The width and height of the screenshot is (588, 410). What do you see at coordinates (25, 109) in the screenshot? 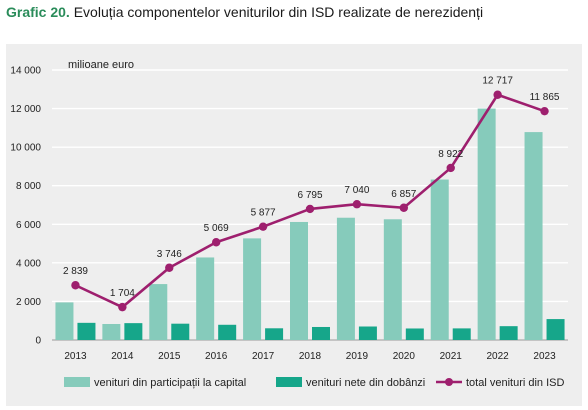
I see `y-tick-label: 12 000` at bounding box center [25, 109].